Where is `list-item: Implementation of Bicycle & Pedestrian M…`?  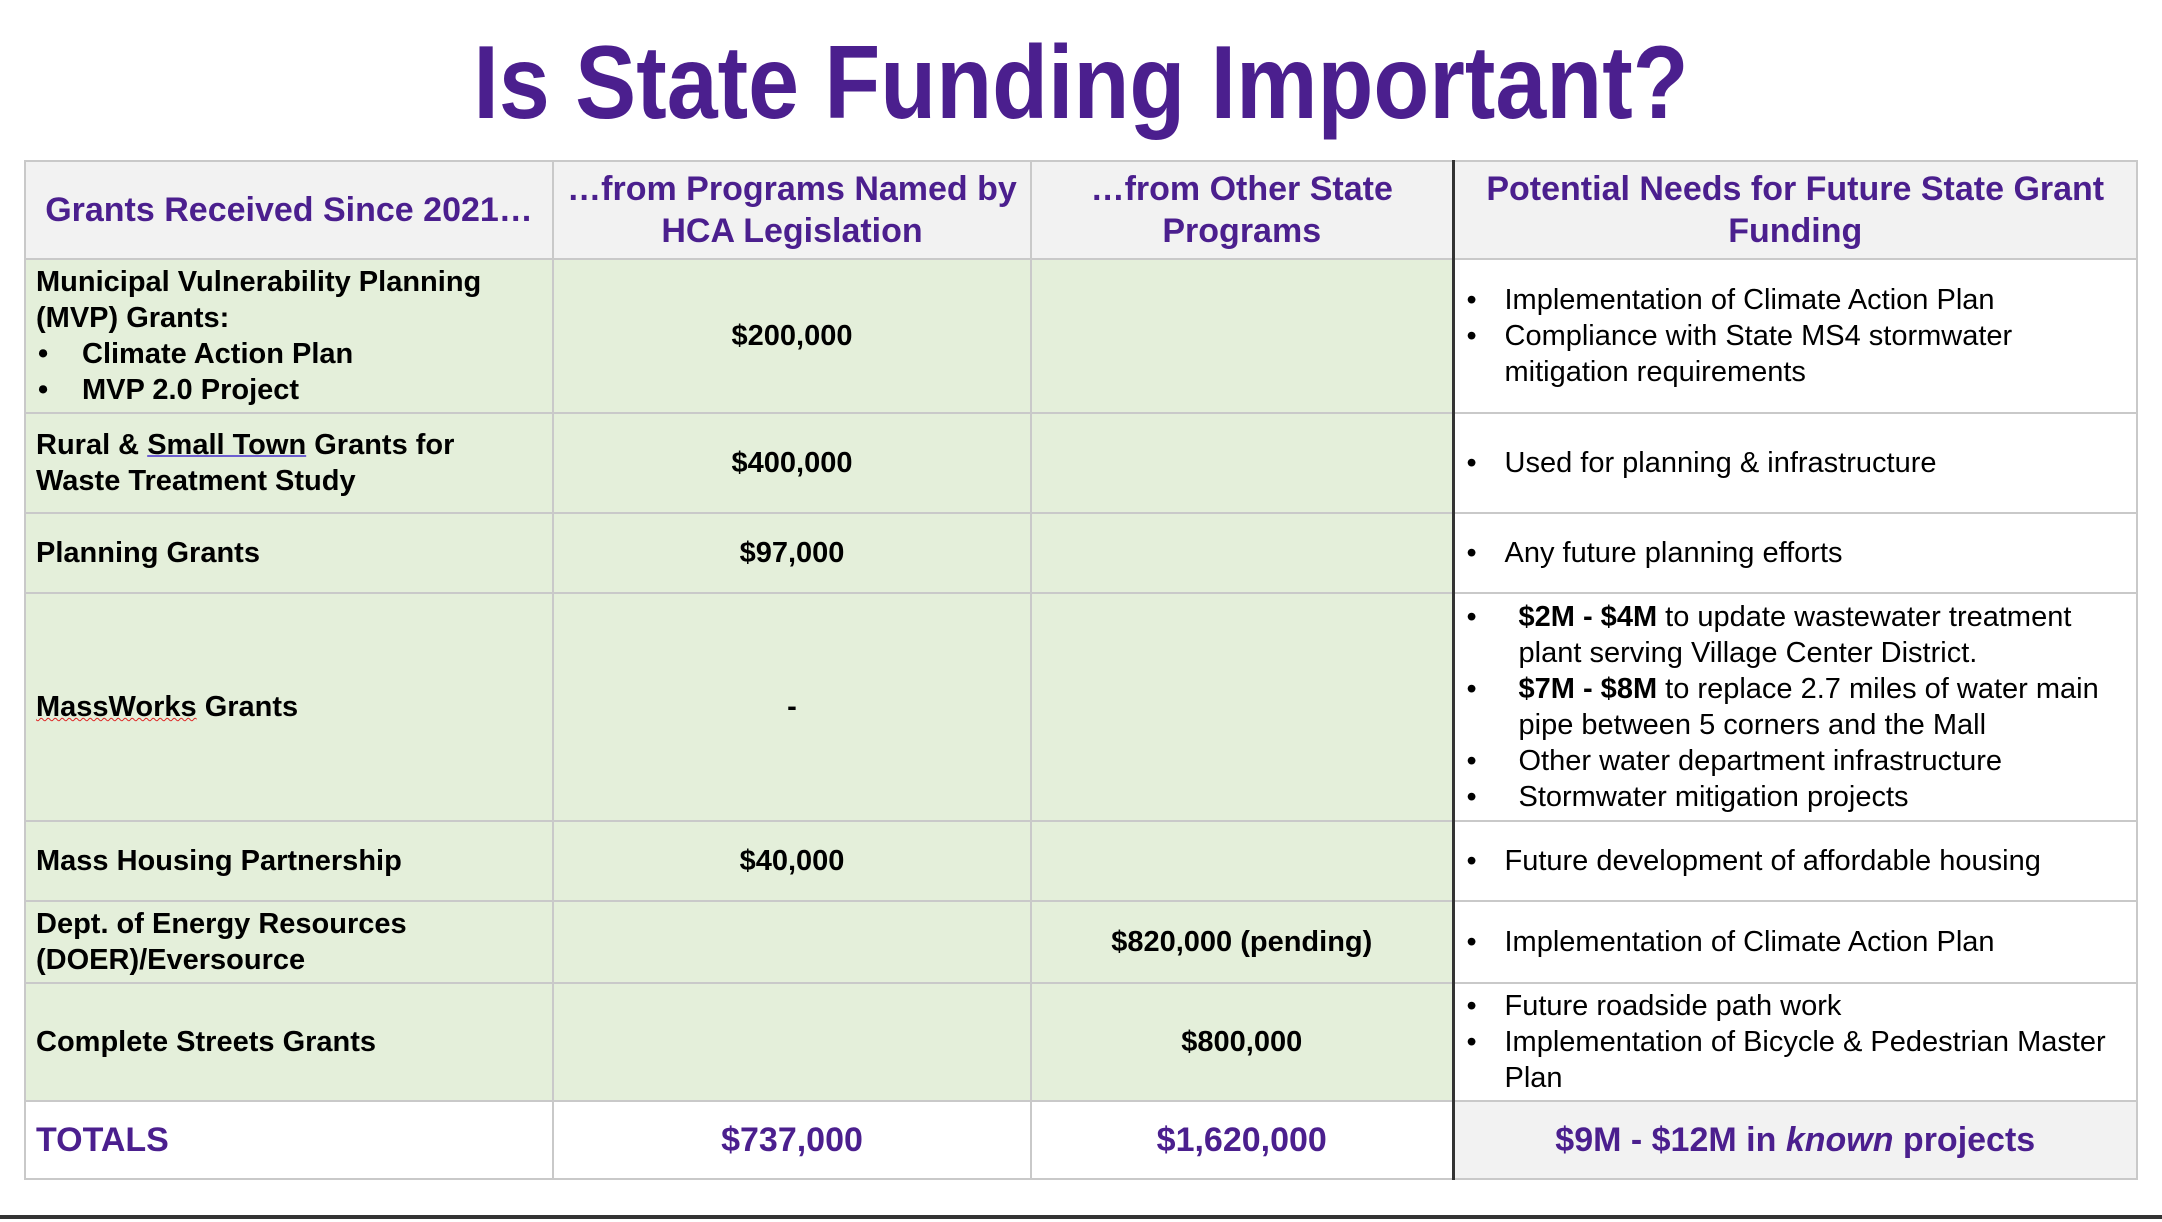
list-item: Implementation of Bicycle & Pedestrian M… is located at coordinates (1797, 1060).